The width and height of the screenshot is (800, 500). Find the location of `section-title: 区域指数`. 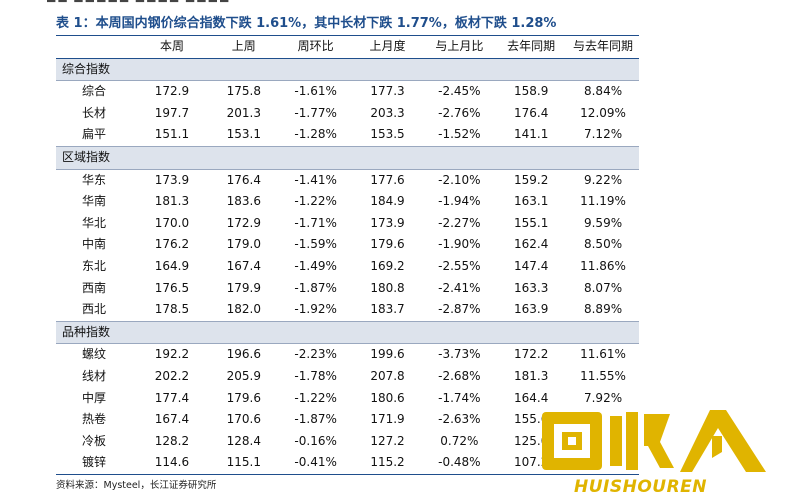

section-title: 区域指数 is located at coordinates (347, 158).